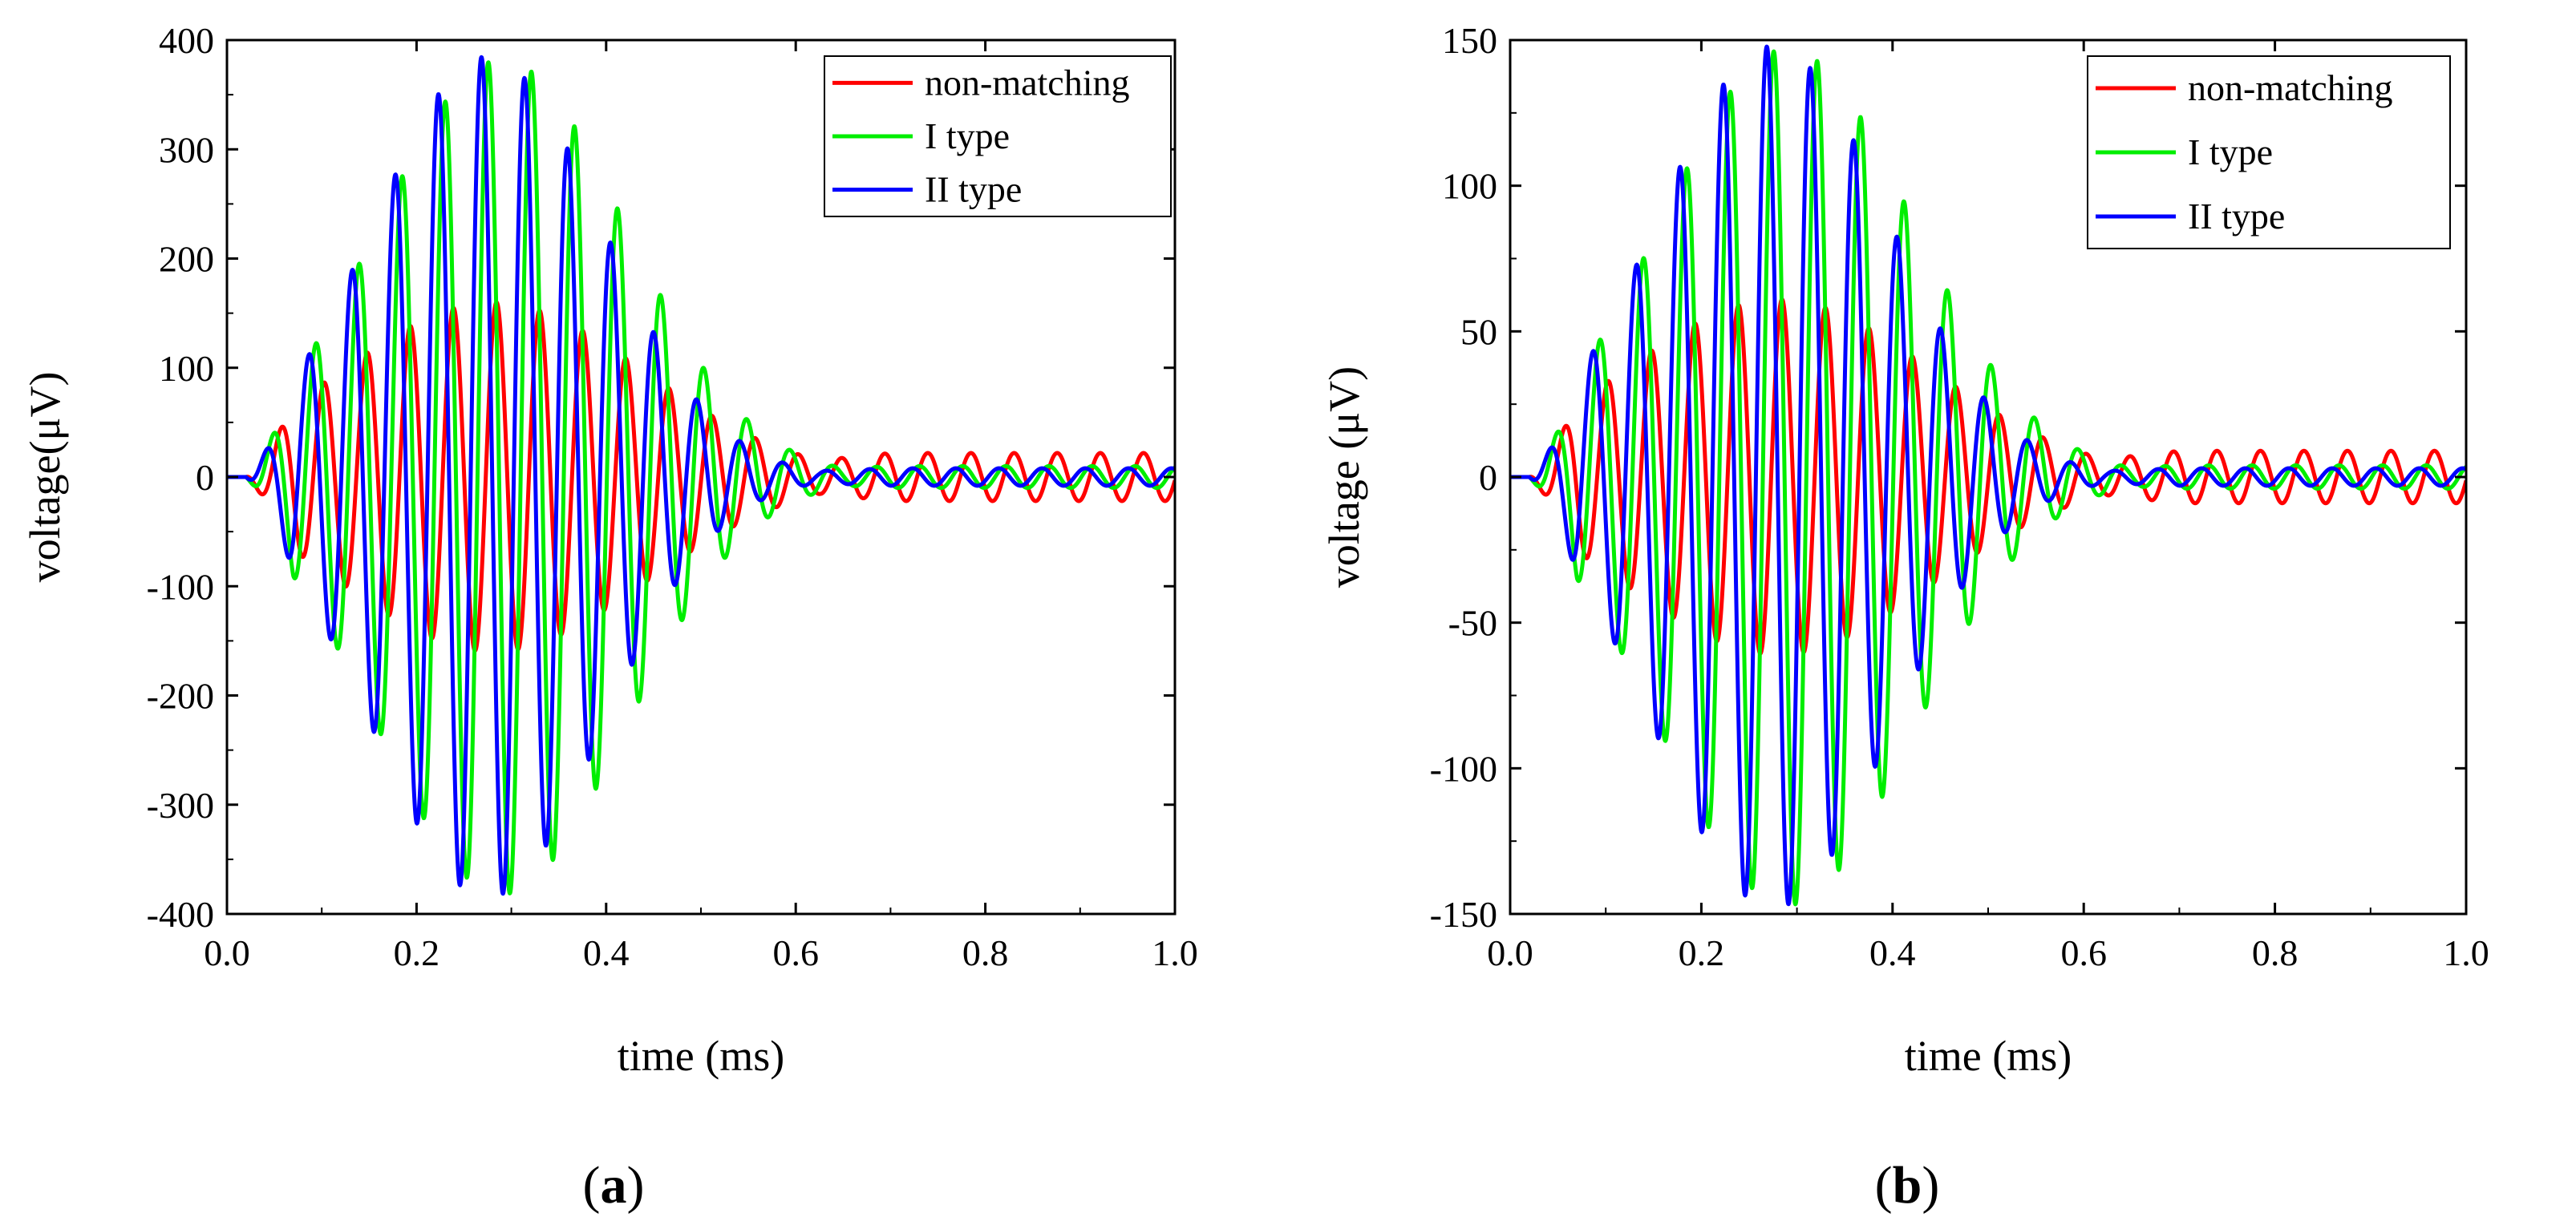  Describe the element at coordinates (180, 806) in the screenshot. I see `y-tick-label: -300` at that location.